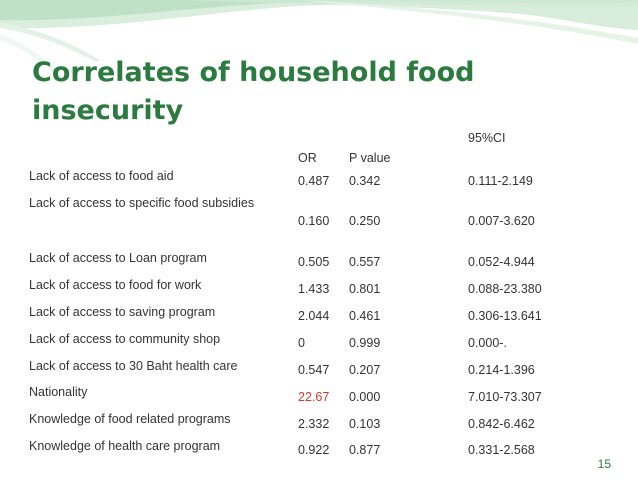 Image resolution: width=638 pixels, height=479 pixels. I want to click on confidence-interval-cell: 0.842-6.462, so click(501, 424).